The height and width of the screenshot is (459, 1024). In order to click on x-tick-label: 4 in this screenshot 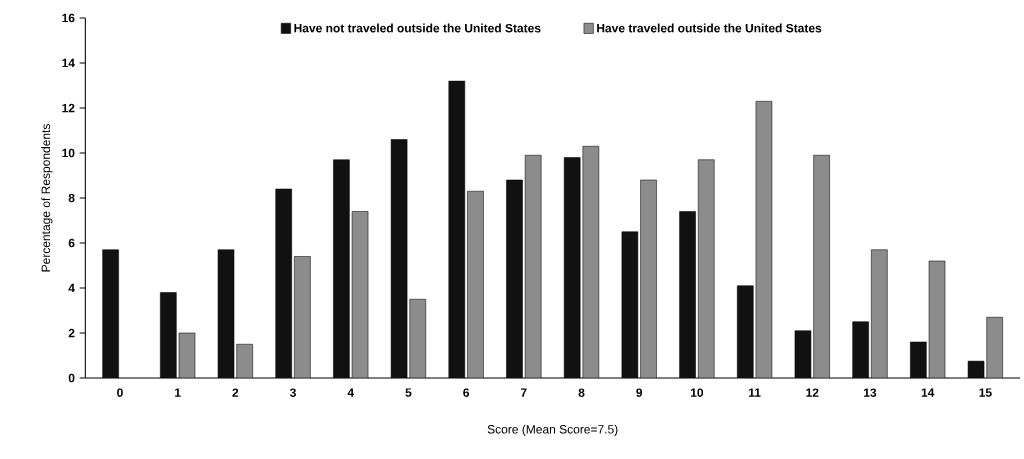, I will do `click(351, 392)`.